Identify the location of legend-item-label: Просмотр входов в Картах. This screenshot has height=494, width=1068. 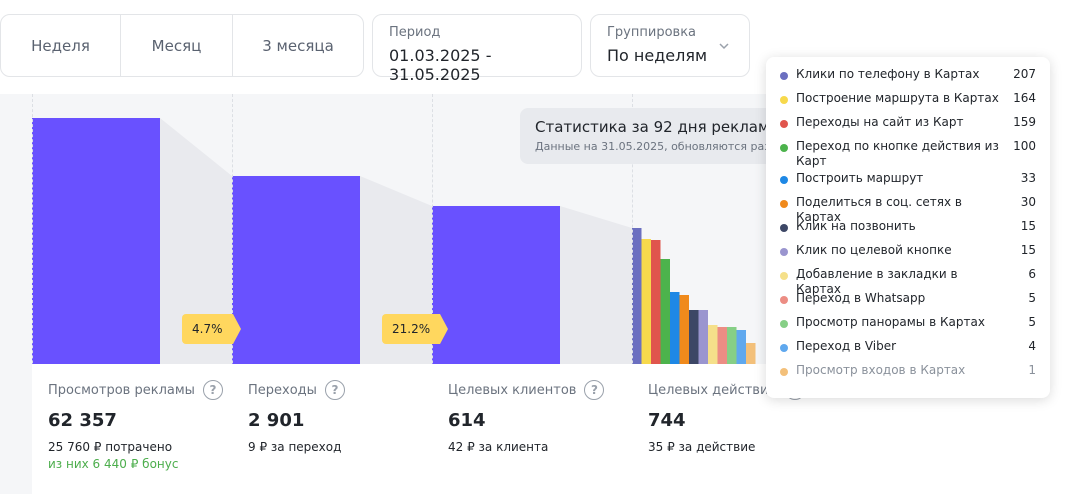
(881, 370).